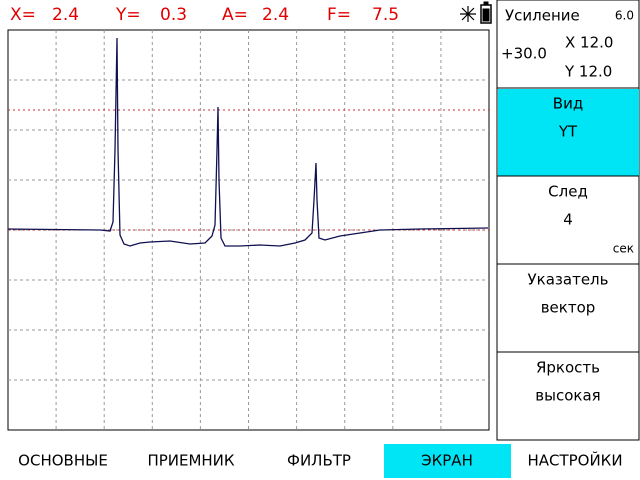  Describe the element at coordinates (23, 15) in the screenshot. I see `readout-label: X=` at that location.